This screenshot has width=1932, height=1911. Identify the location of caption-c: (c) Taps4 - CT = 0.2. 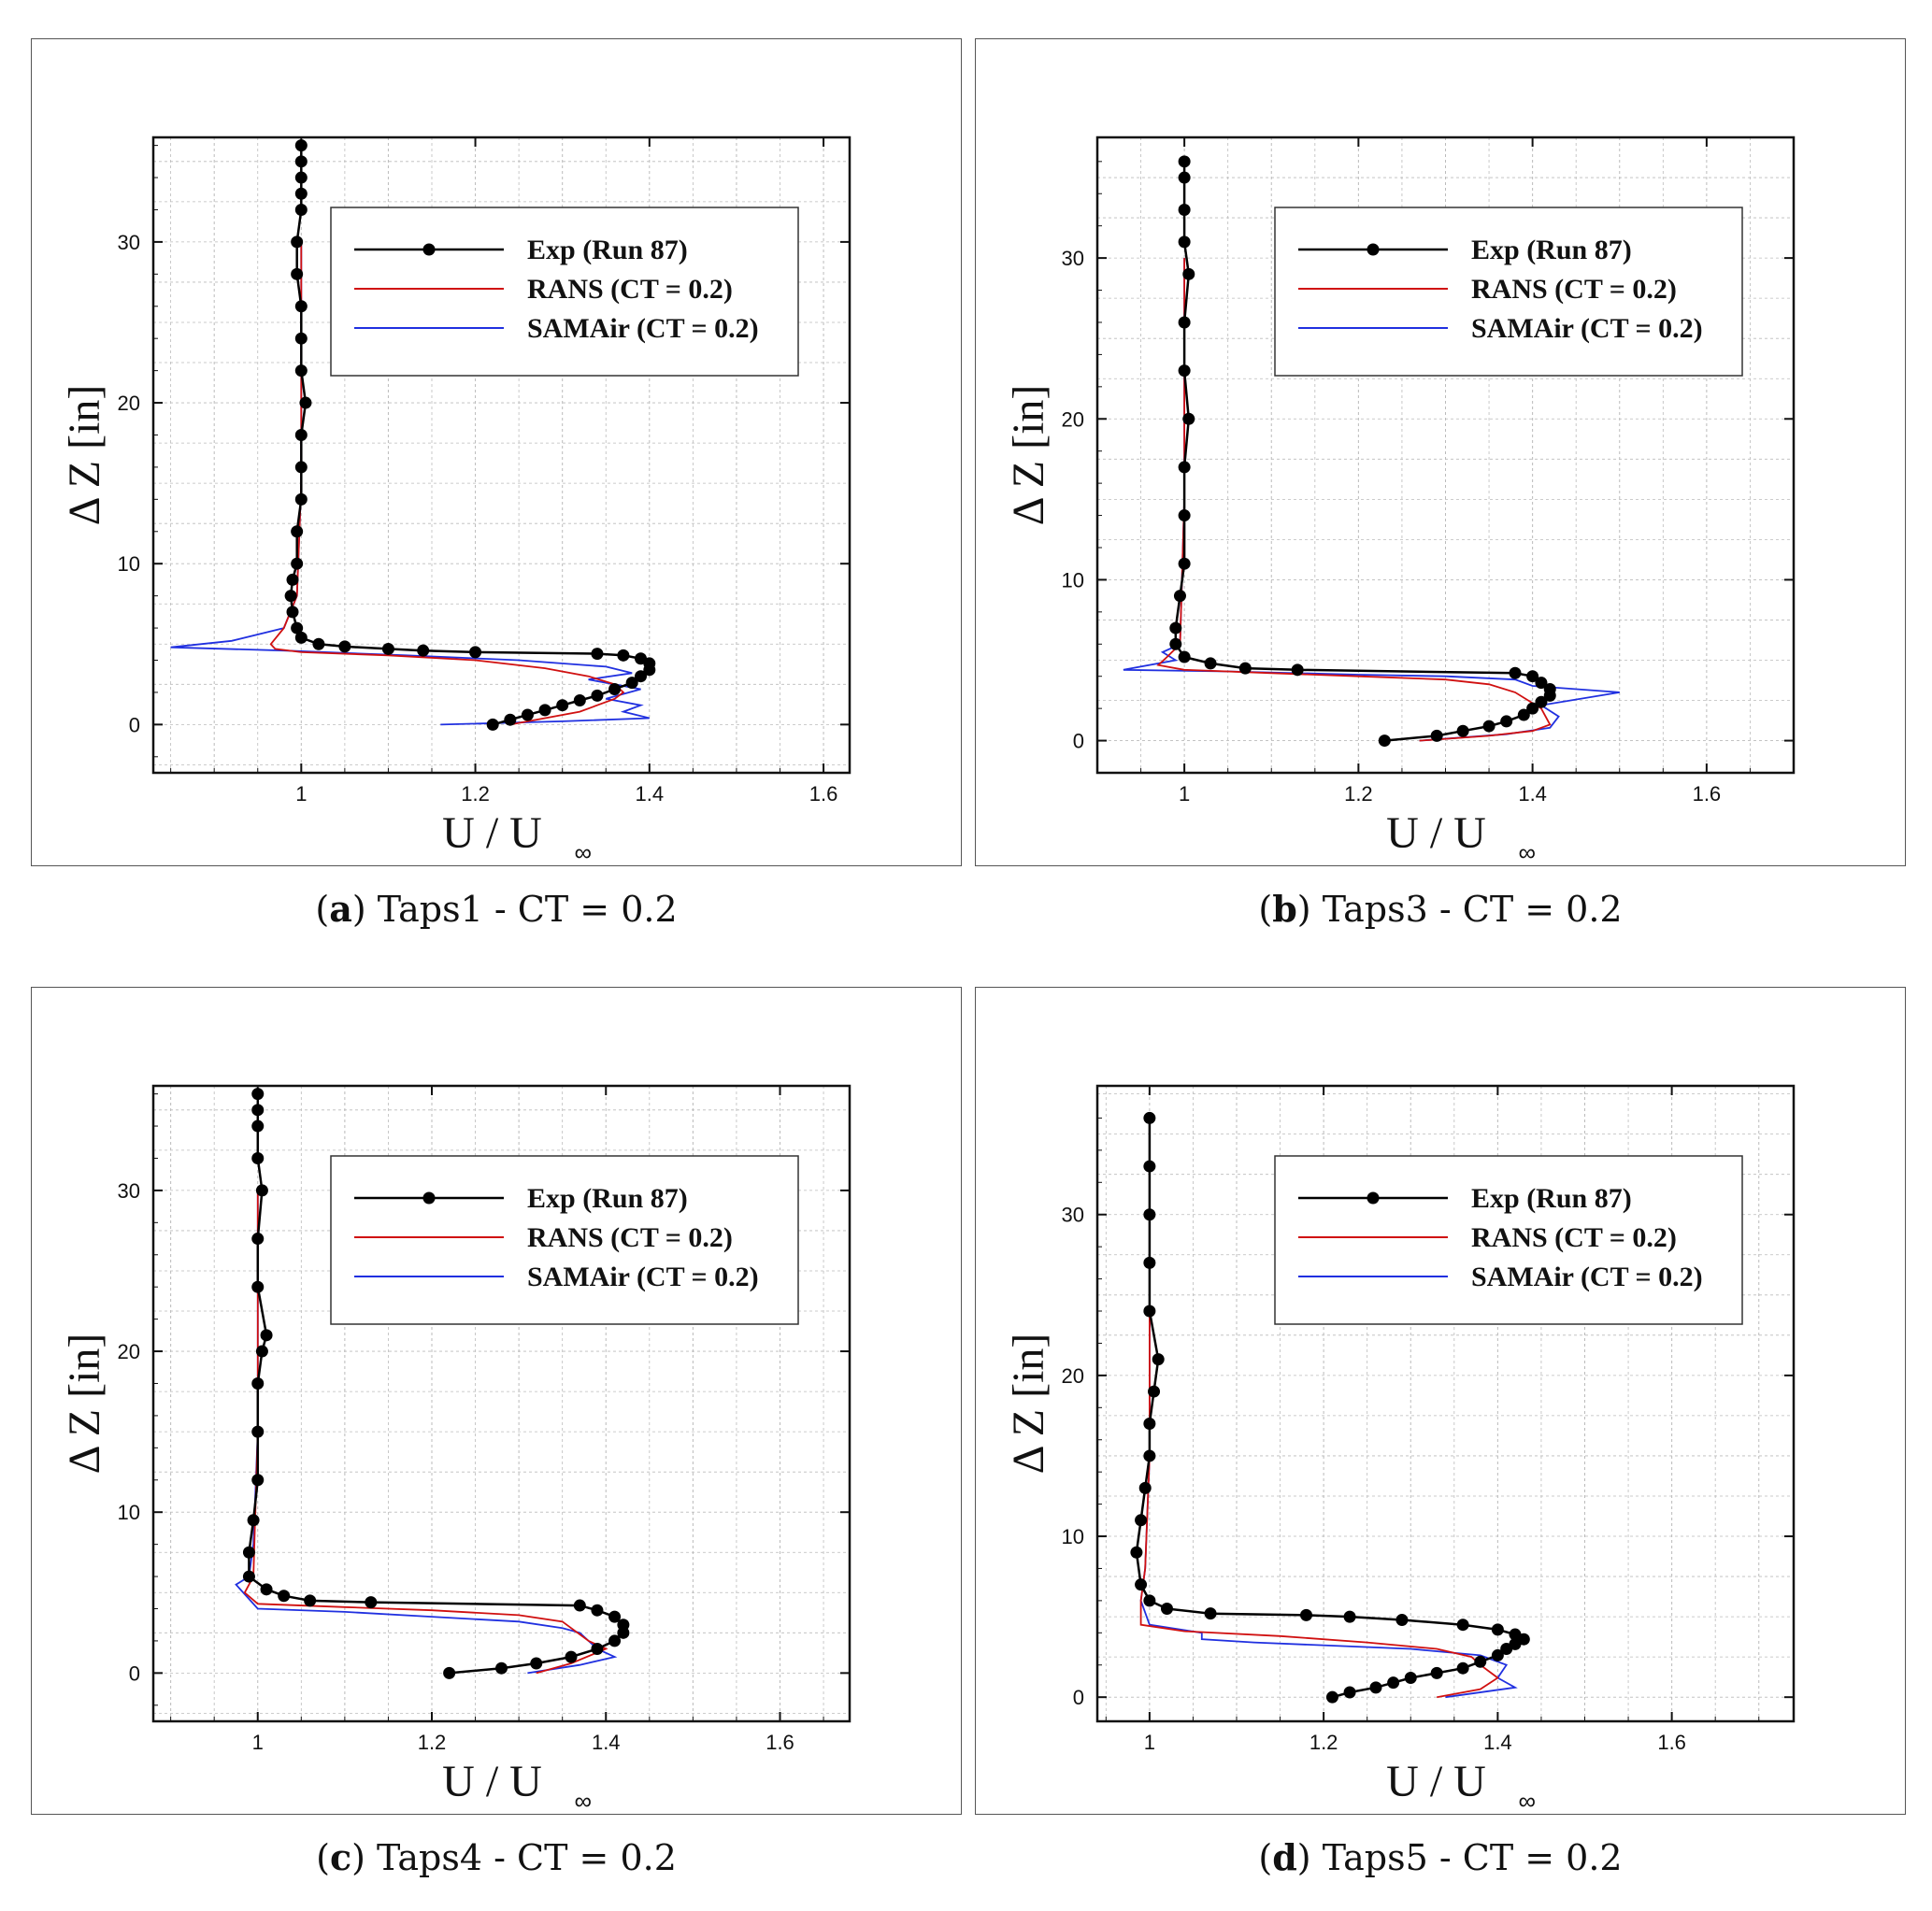
(496, 1857).